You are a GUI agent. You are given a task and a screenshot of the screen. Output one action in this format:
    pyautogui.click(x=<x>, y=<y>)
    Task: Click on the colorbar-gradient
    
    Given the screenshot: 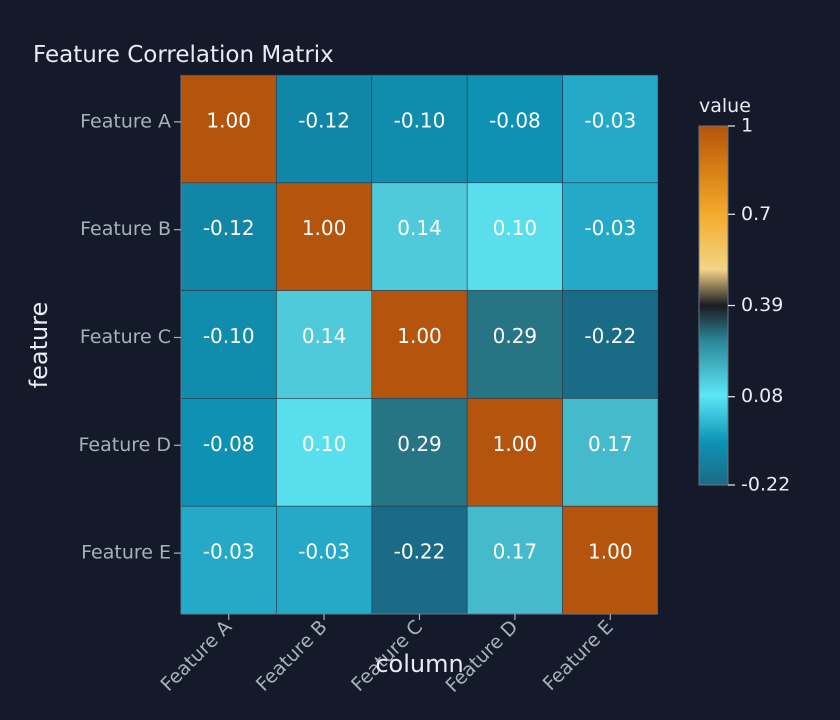 What is the action you would take?
    pyautogui.click(x=713, y=305)
    